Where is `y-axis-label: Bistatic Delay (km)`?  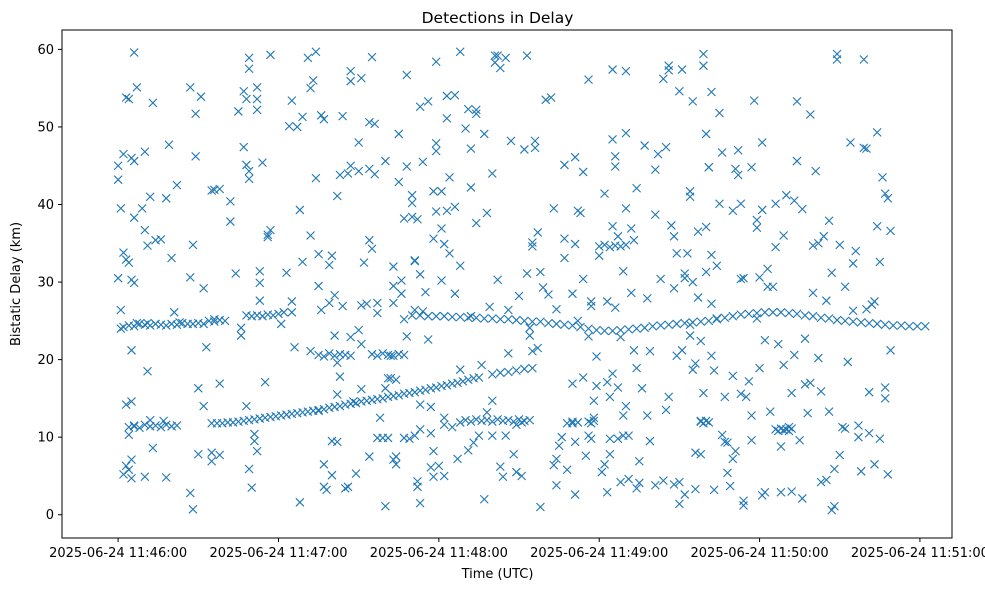 y-axis-label: Bistatic Delay (km) is located at coordinates (16, 284).